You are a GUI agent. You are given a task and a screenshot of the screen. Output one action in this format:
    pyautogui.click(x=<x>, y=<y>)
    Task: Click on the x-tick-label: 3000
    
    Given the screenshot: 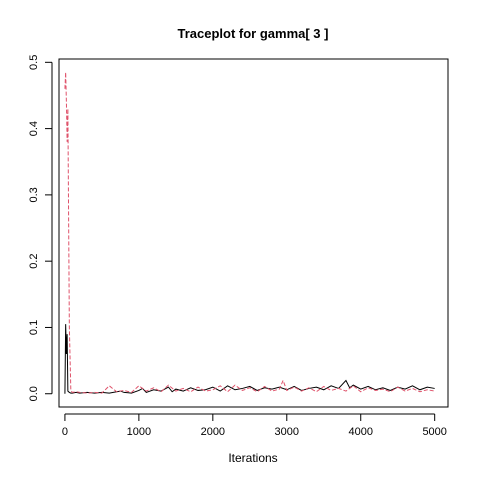 What is the action you would take?
    pyautogui.click(x=287, y=432)
    